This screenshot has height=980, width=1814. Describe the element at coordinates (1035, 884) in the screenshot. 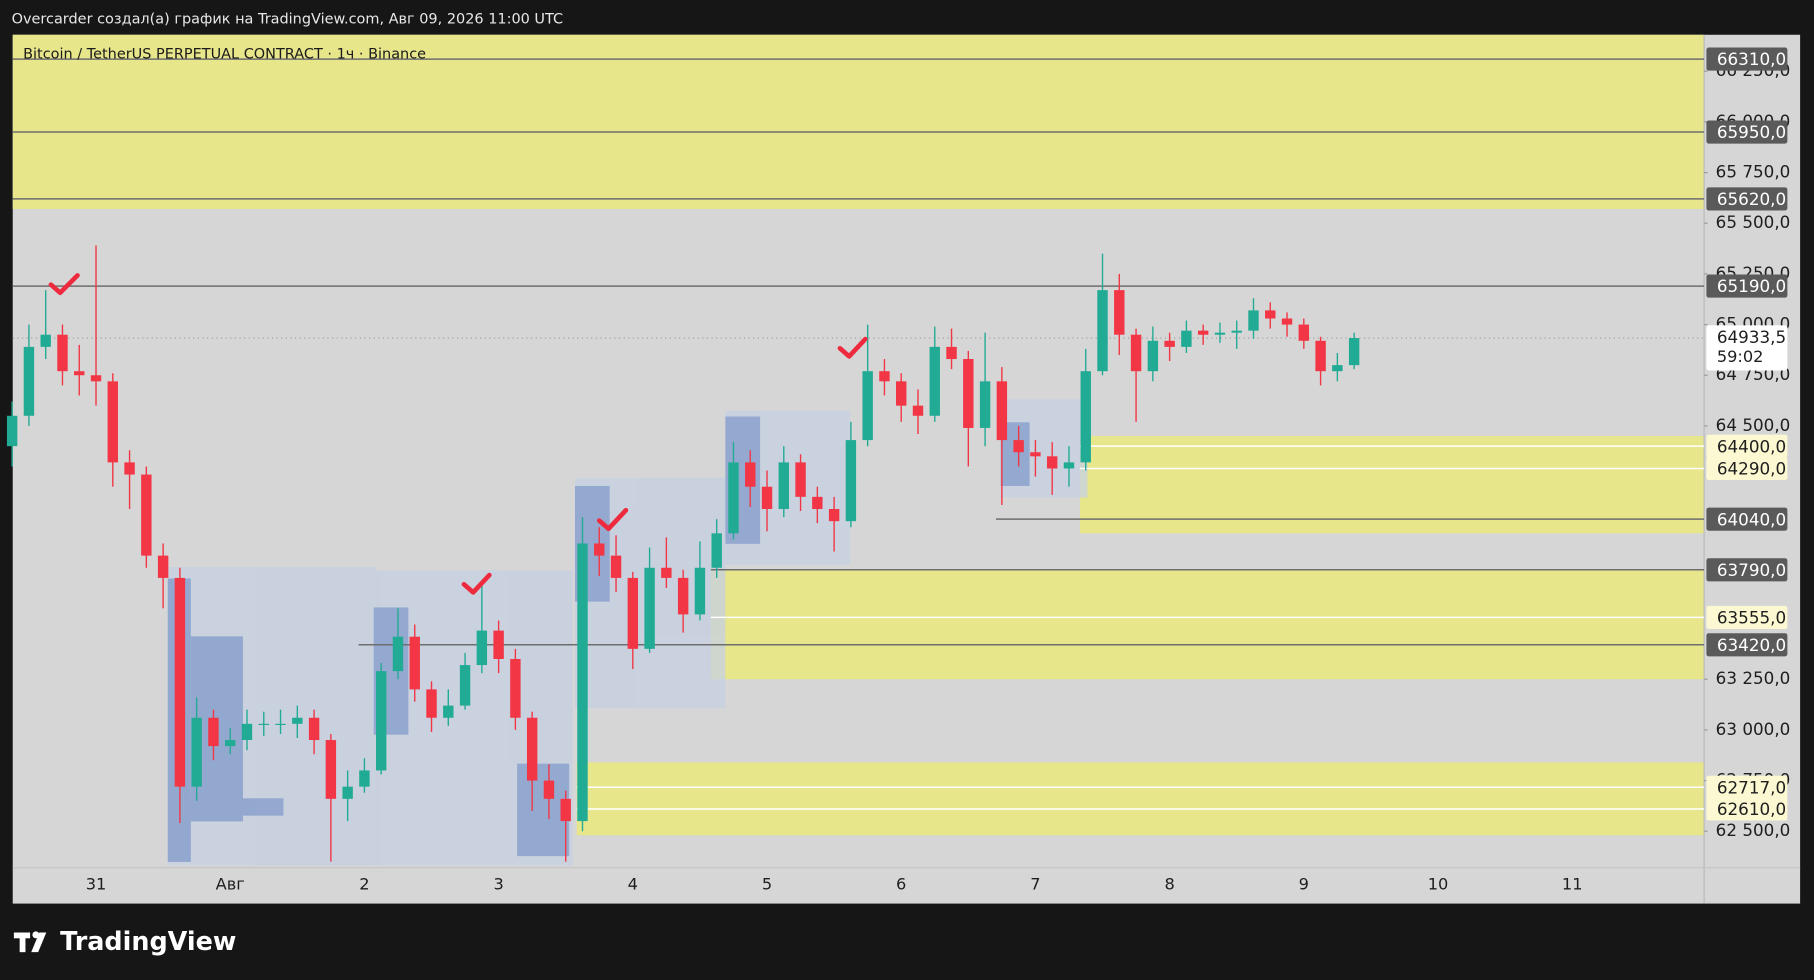

I see `x-tick-label: 7` at that location.